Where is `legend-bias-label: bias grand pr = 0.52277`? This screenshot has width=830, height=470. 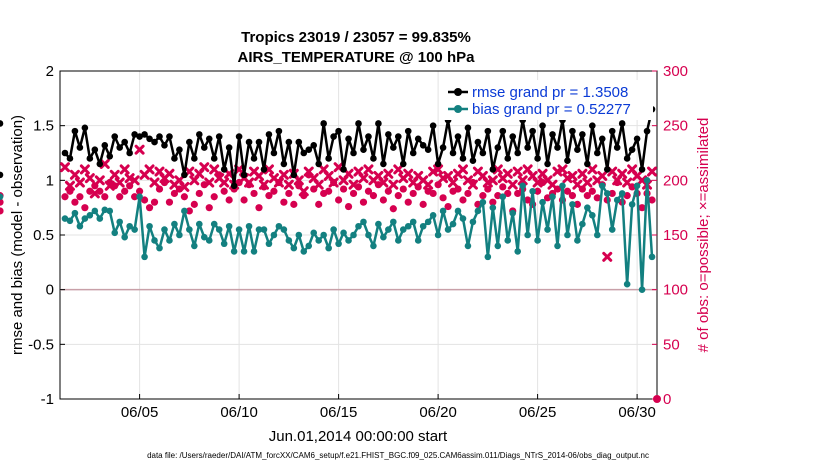 legend-bias-label: bias grand pr = 0.52277 is located at coordinates (551, 109).